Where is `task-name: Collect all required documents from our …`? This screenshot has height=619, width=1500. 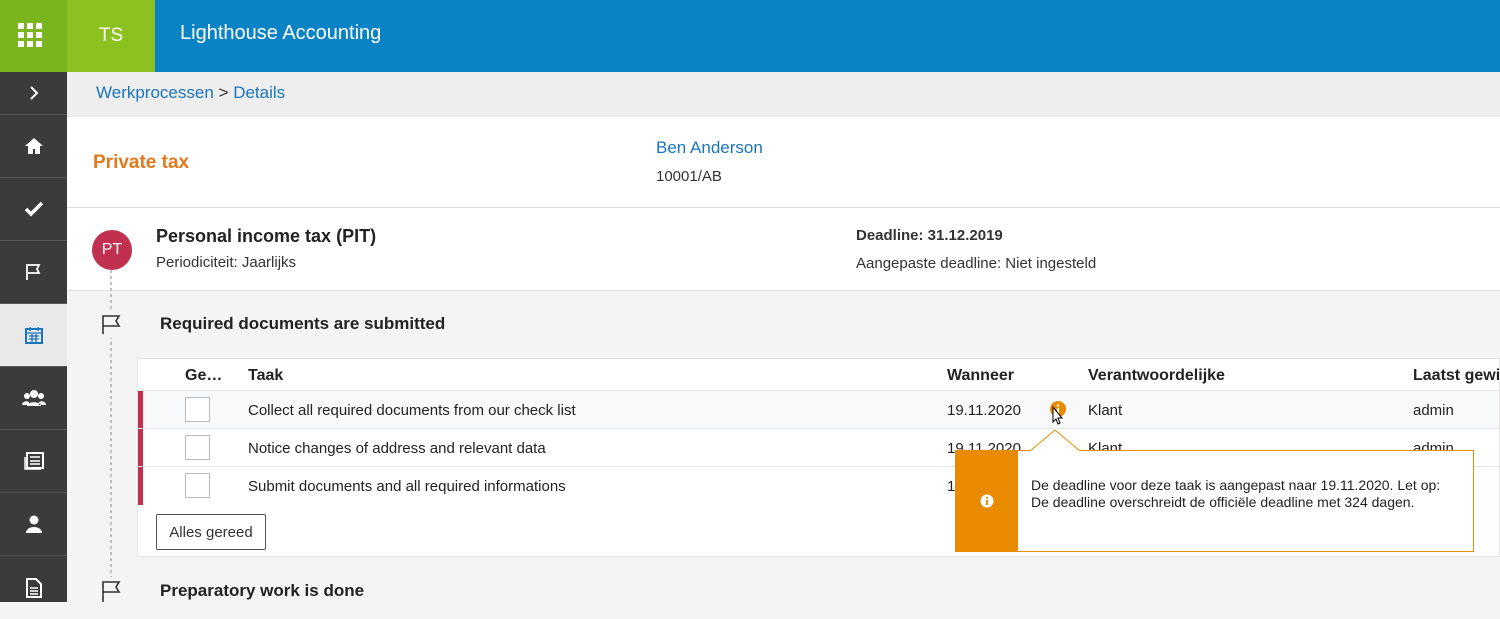
task-name: Collect all required documents from our … is located at coordinates (412, 410).